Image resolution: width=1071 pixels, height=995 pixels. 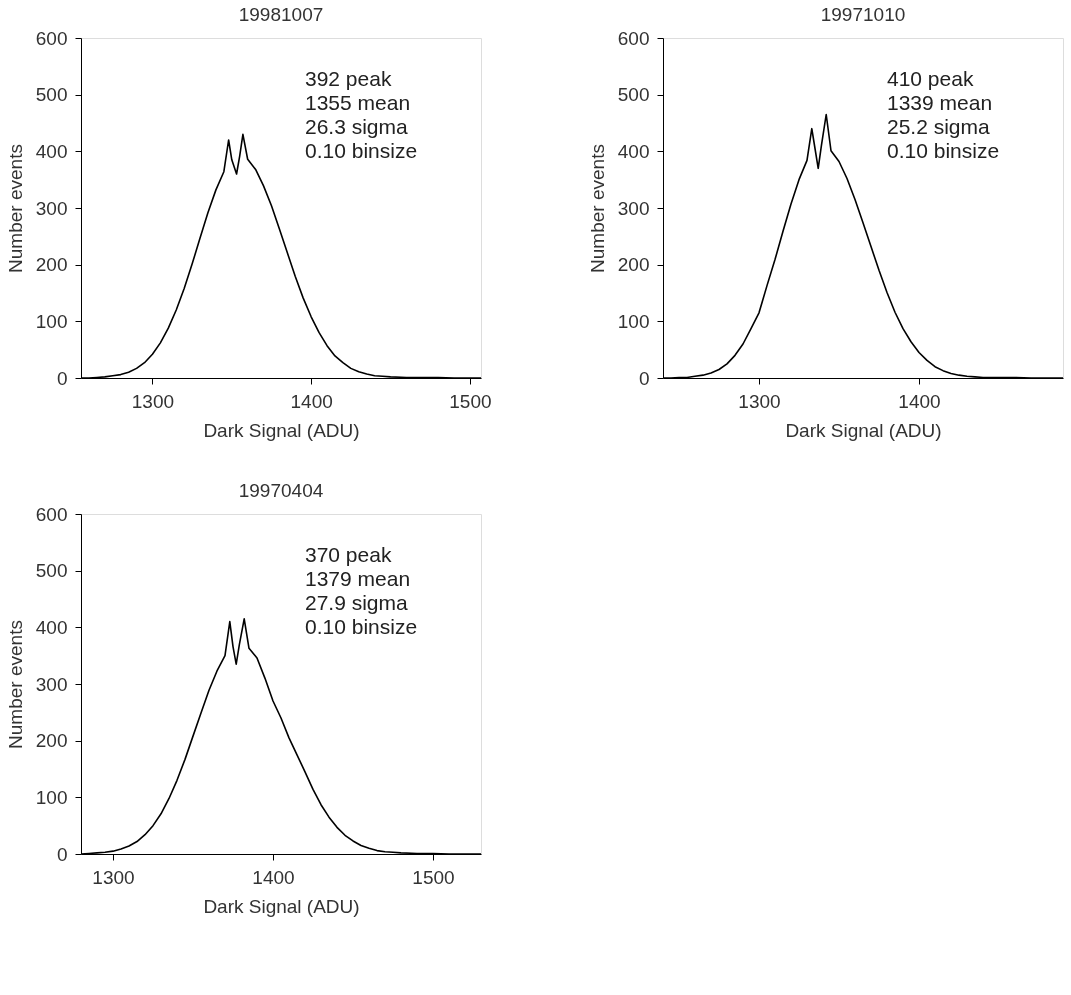 What do you see at coordinates (863, 14) in the screenshot?
I see `chart-title: 19971010` at bounding box center [863, 14].